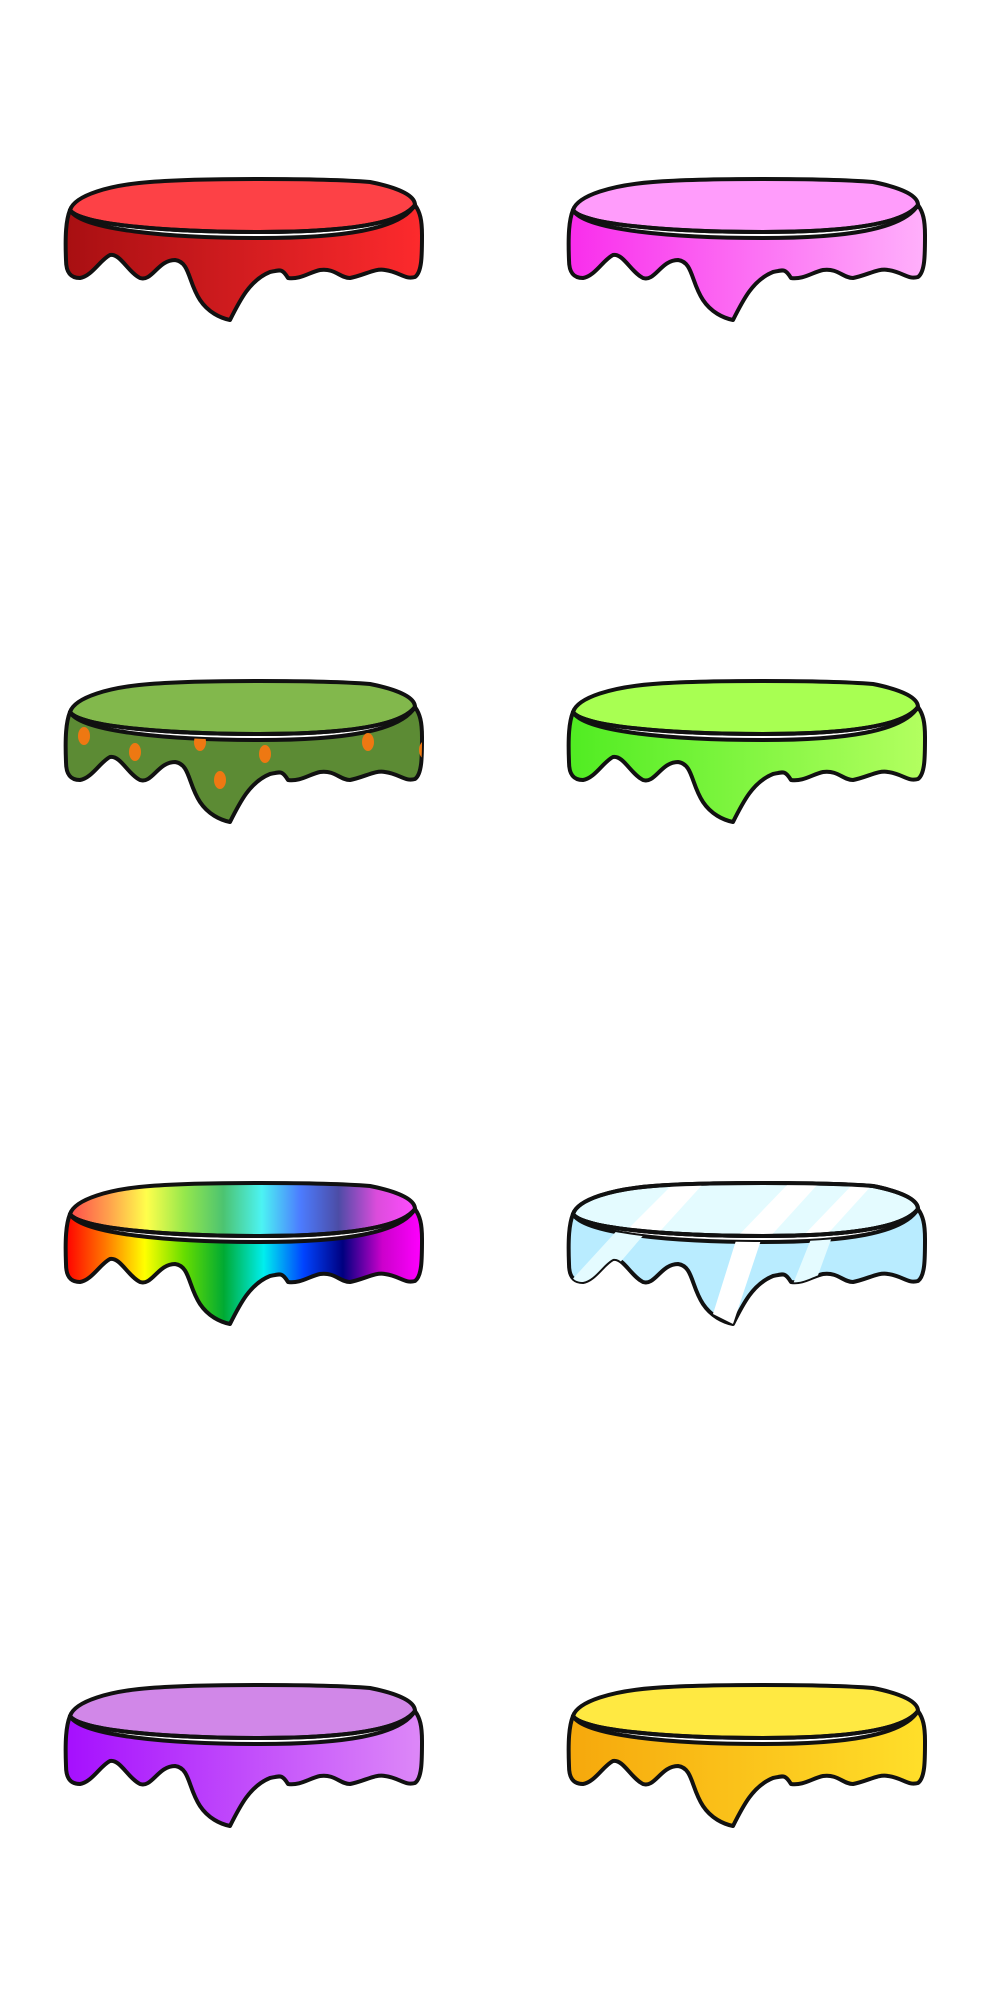  What do you see at coordinates (242, 721) in the screenshot?
I see `tablecloth-green-polka-dot-rim` at bounding box center [242, 721].